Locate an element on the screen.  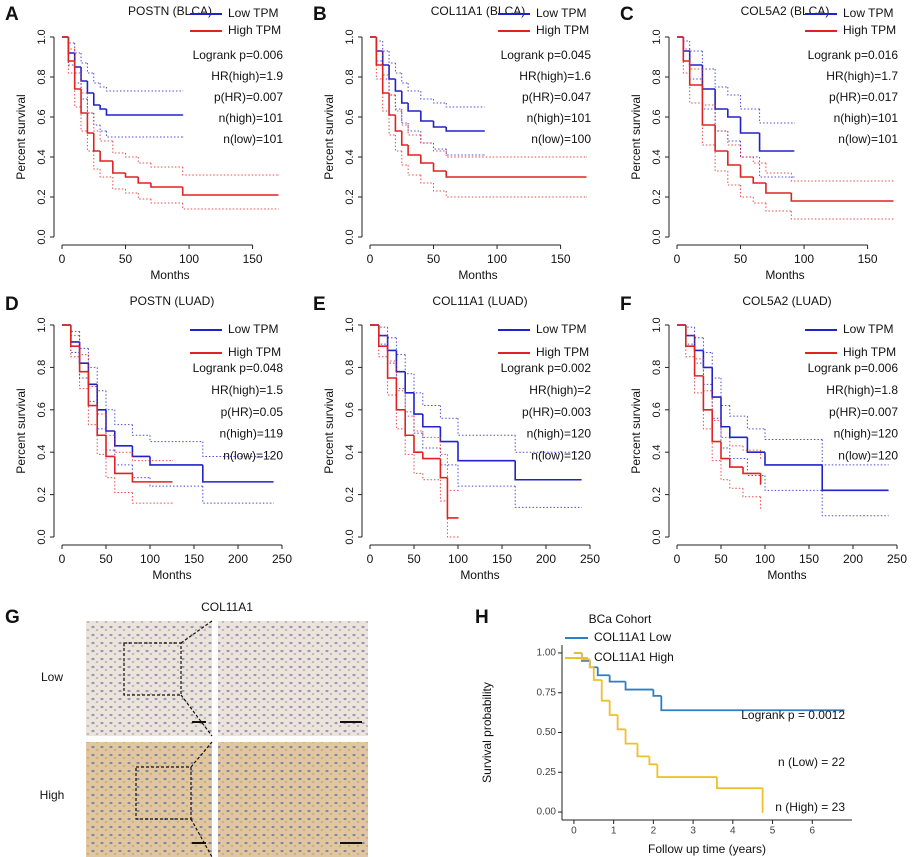
annotation: p(HR)=0.047 is located at coordinates (556, 97).